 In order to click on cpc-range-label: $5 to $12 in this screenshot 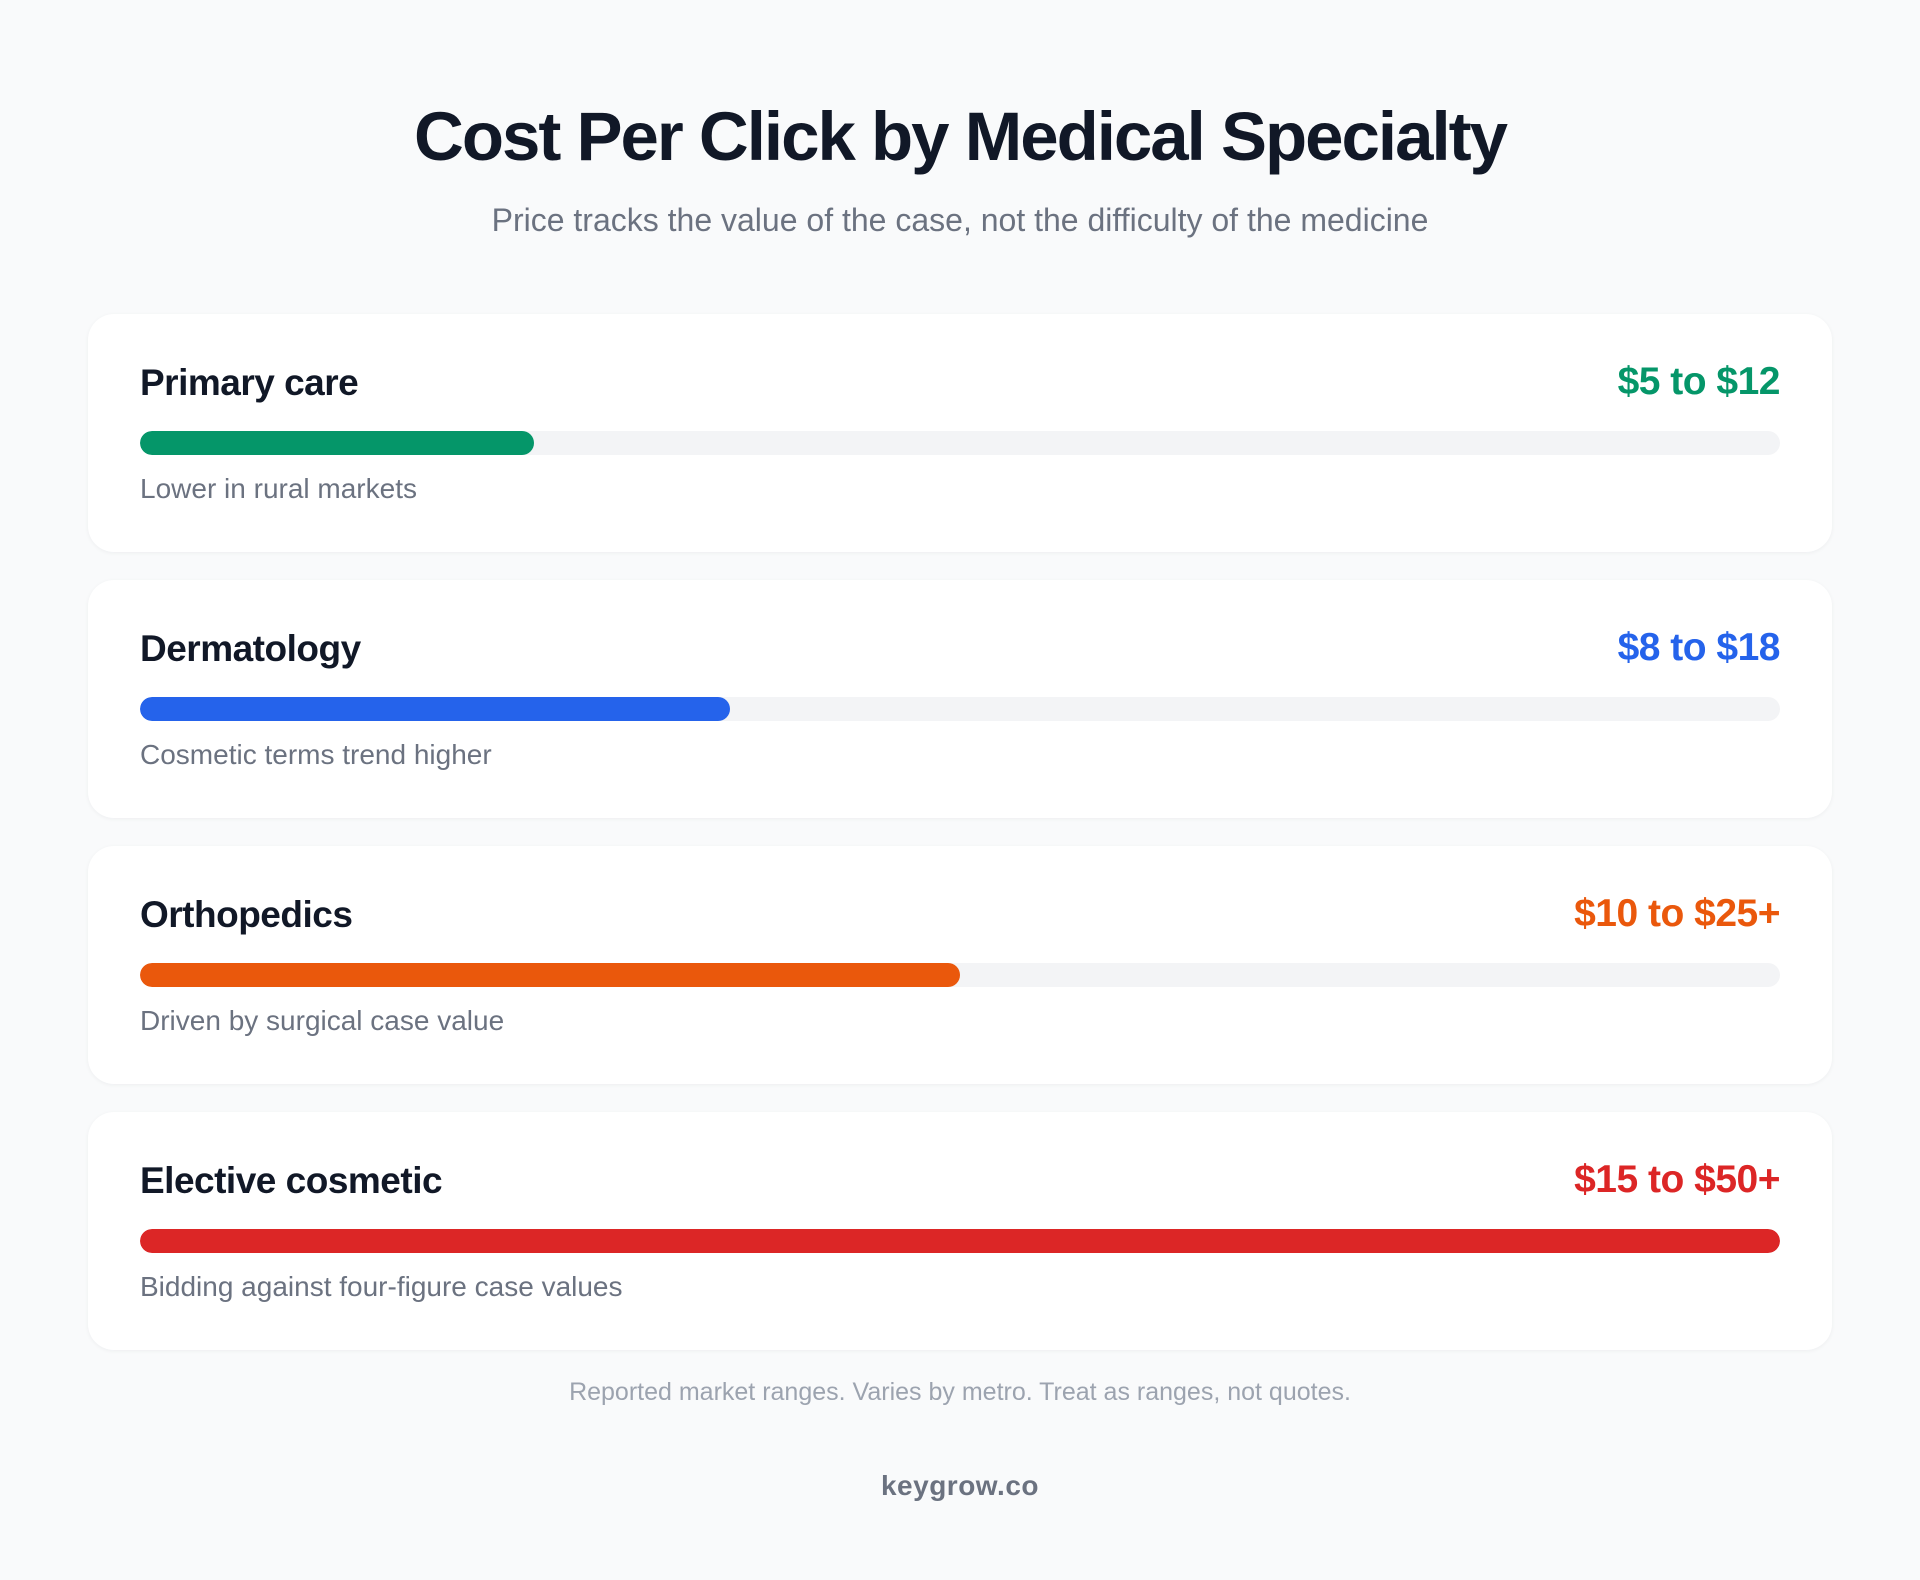, I will do `click(1699, 381)`.